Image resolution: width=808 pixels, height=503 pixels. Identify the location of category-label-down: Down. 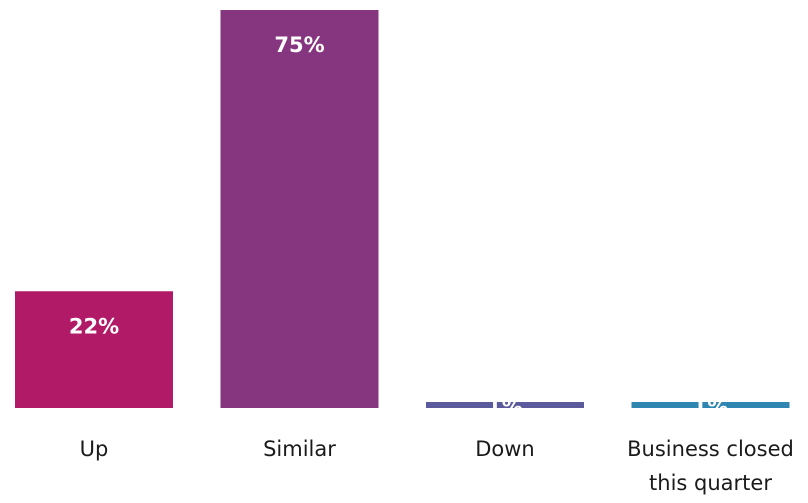
(505, 449).